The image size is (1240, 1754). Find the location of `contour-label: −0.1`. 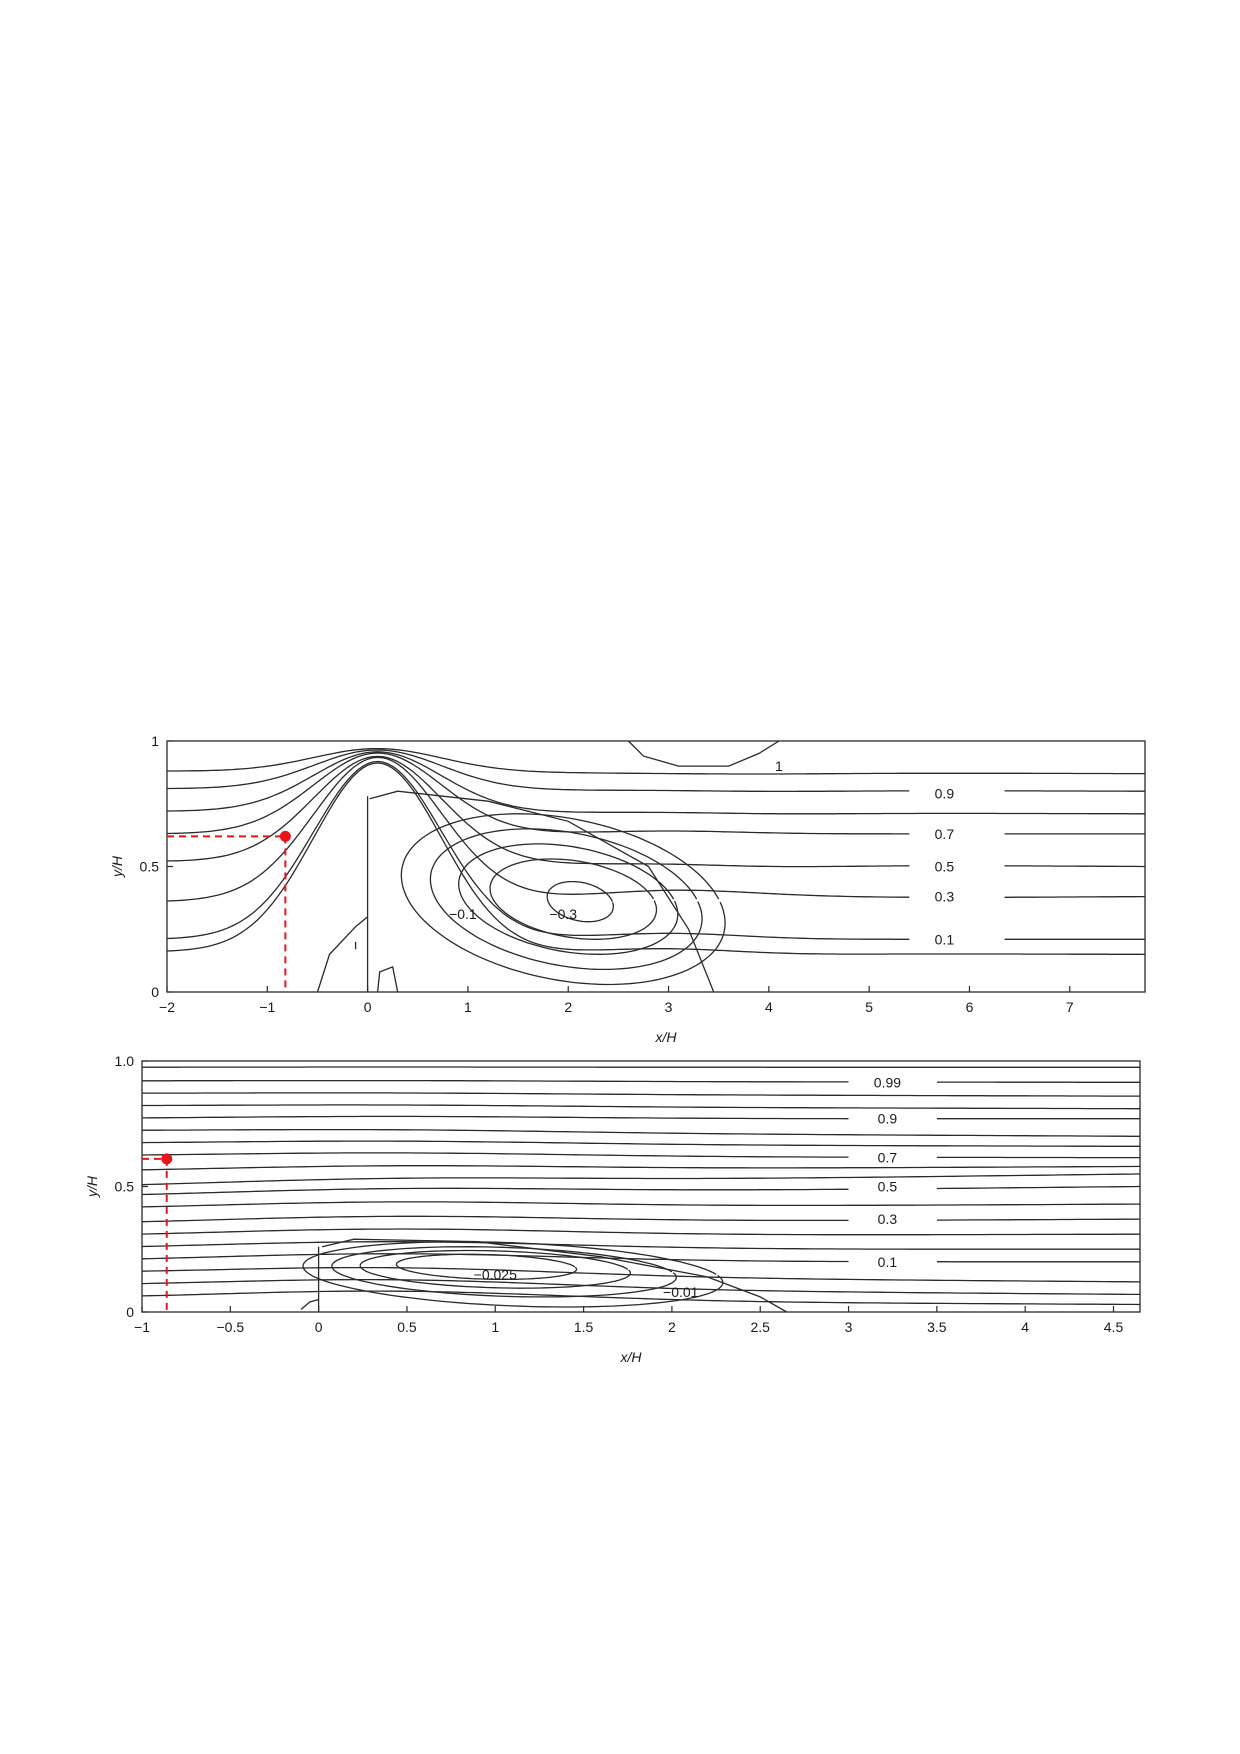

contour-label: −0.1 is located at coordinates (463, 914).